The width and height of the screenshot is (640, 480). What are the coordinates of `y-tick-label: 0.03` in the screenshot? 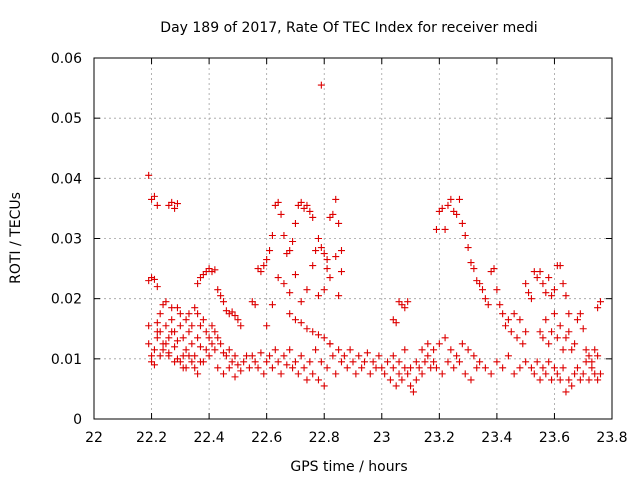 It's located at (66, 240).